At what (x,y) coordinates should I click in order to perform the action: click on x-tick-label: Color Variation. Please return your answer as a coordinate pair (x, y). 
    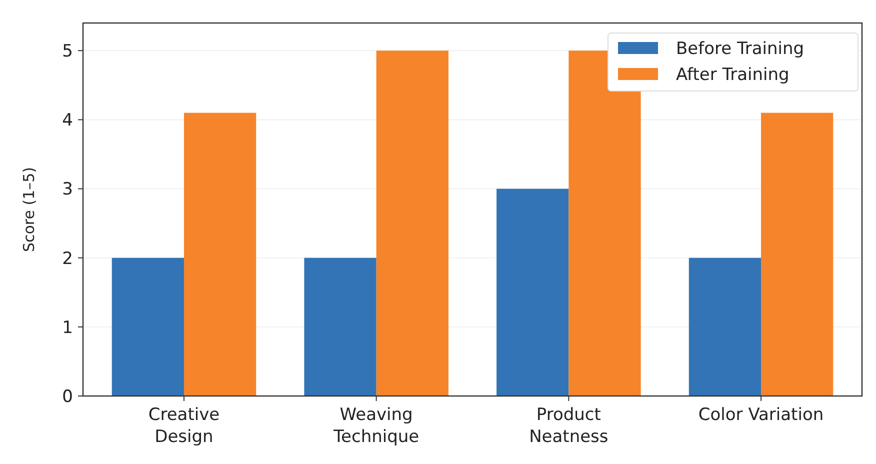
    Looking at the image, I should click on (761, 415).